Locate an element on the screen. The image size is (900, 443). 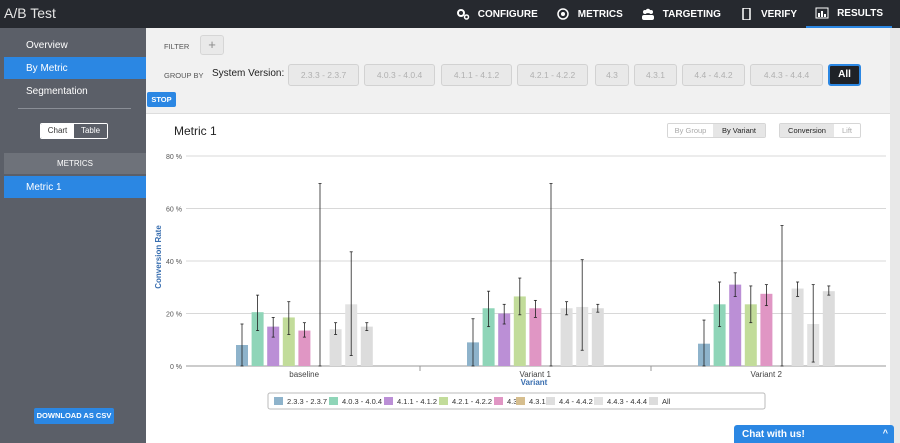
bar-chart-icon is located at coordinates (822, 13).